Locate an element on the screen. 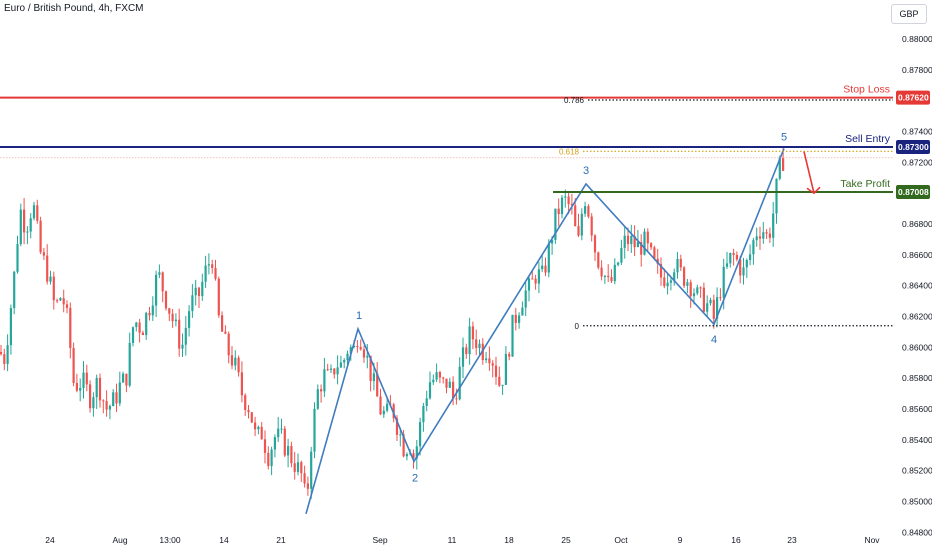 Image resolution: width=932 pixels, height=550 pixels. stop-loss-price-text: 0.87620 is located at coordinates (913, 98).